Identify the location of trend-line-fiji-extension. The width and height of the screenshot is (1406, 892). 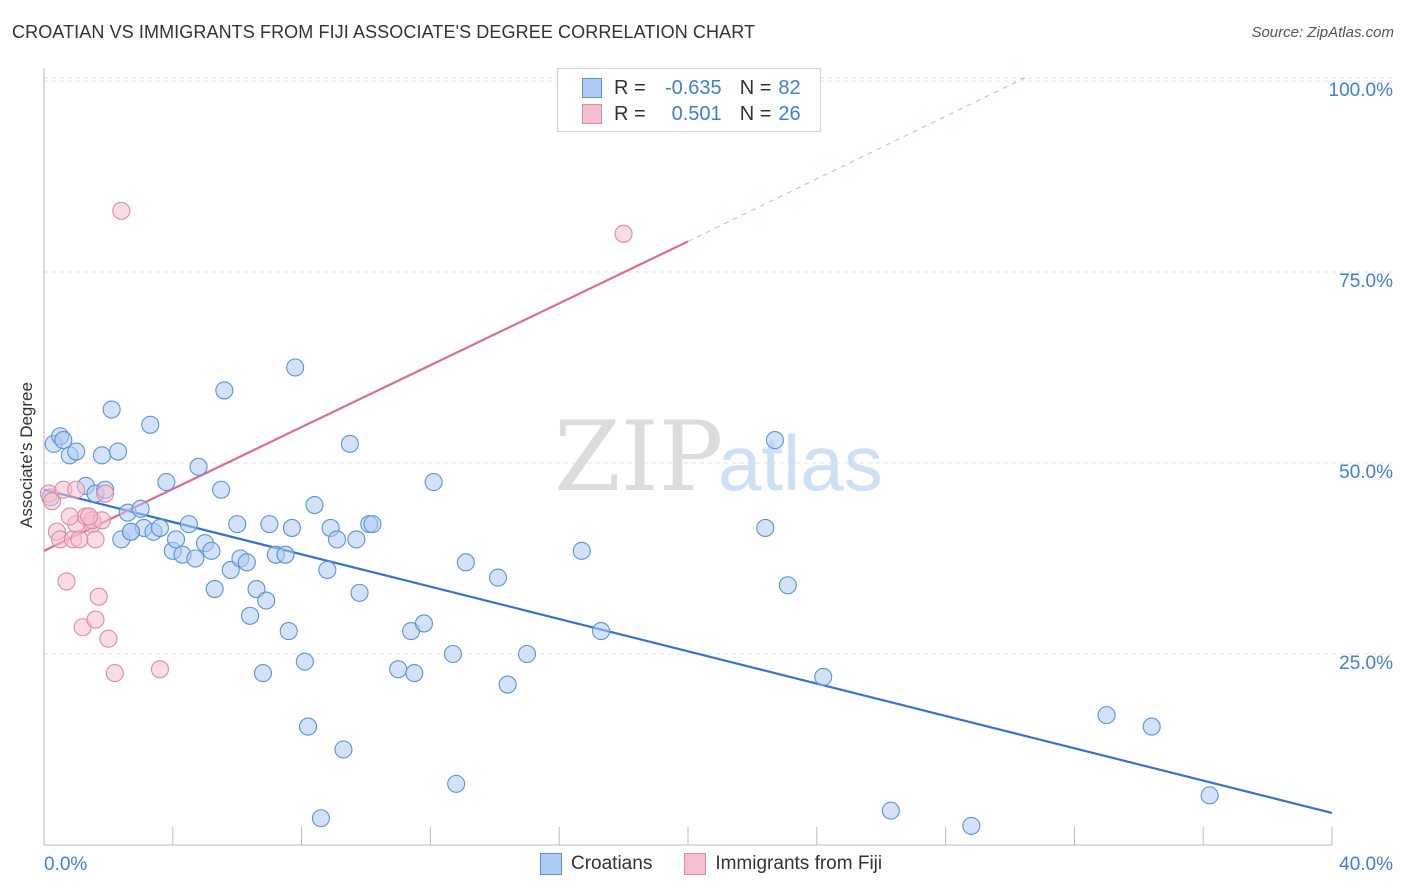
(857, 159).